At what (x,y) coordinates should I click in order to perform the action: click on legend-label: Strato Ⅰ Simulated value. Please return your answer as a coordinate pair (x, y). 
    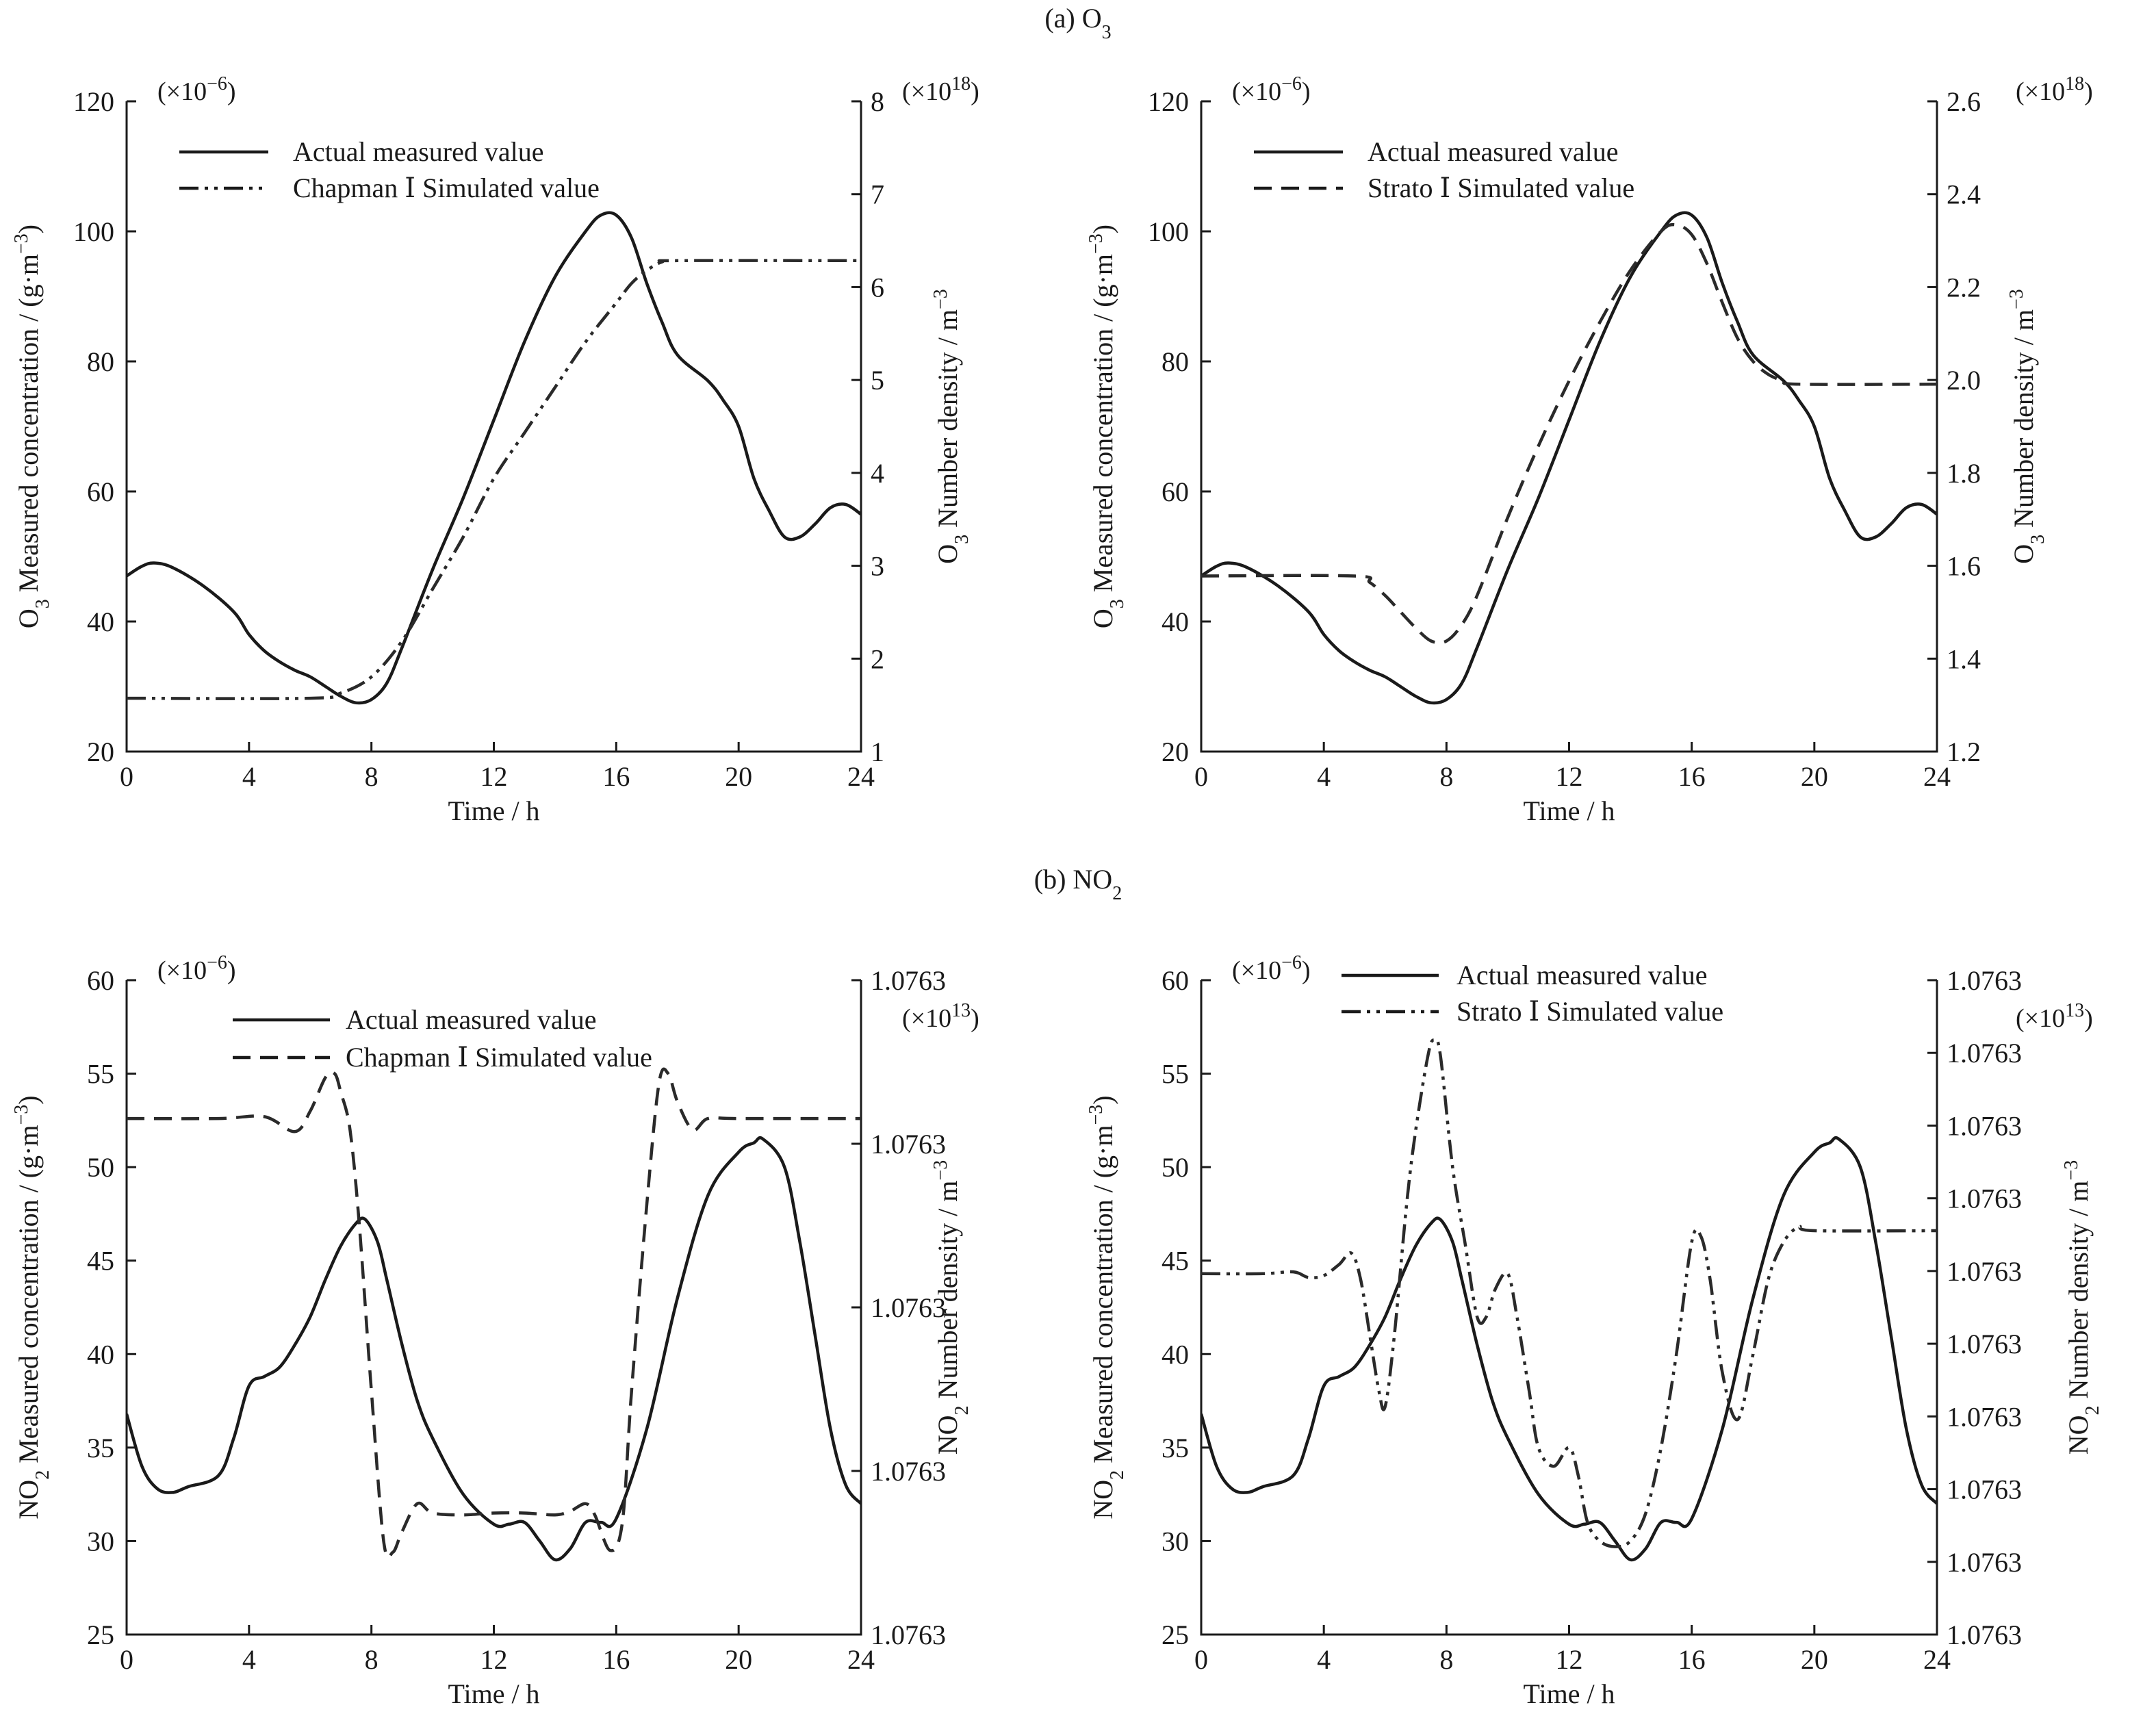
    Looking at the image, I should click on (1590, 1011).